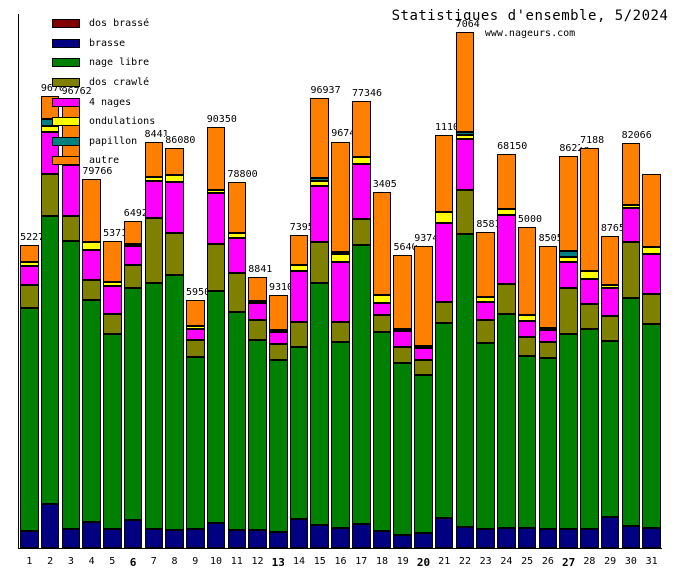  Describe the element at coordinates (18, 281) in the screenshot. I see `y-axis-line` at that location.